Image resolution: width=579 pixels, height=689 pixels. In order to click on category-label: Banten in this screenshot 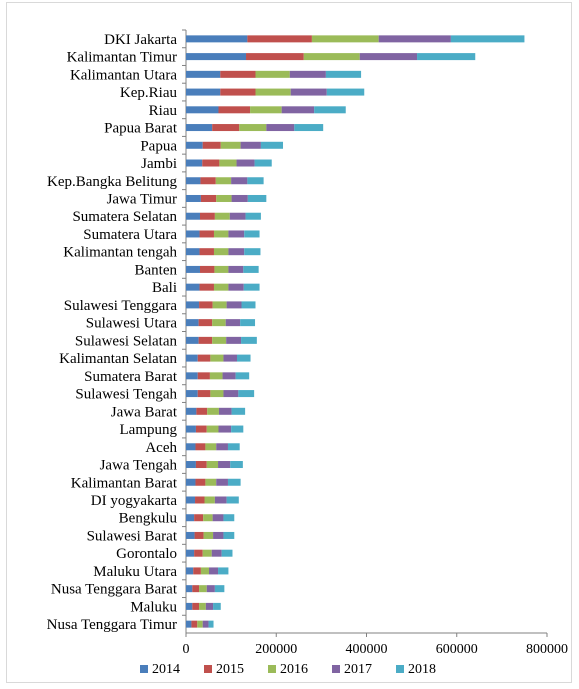, I will do `click(156, 270)`.